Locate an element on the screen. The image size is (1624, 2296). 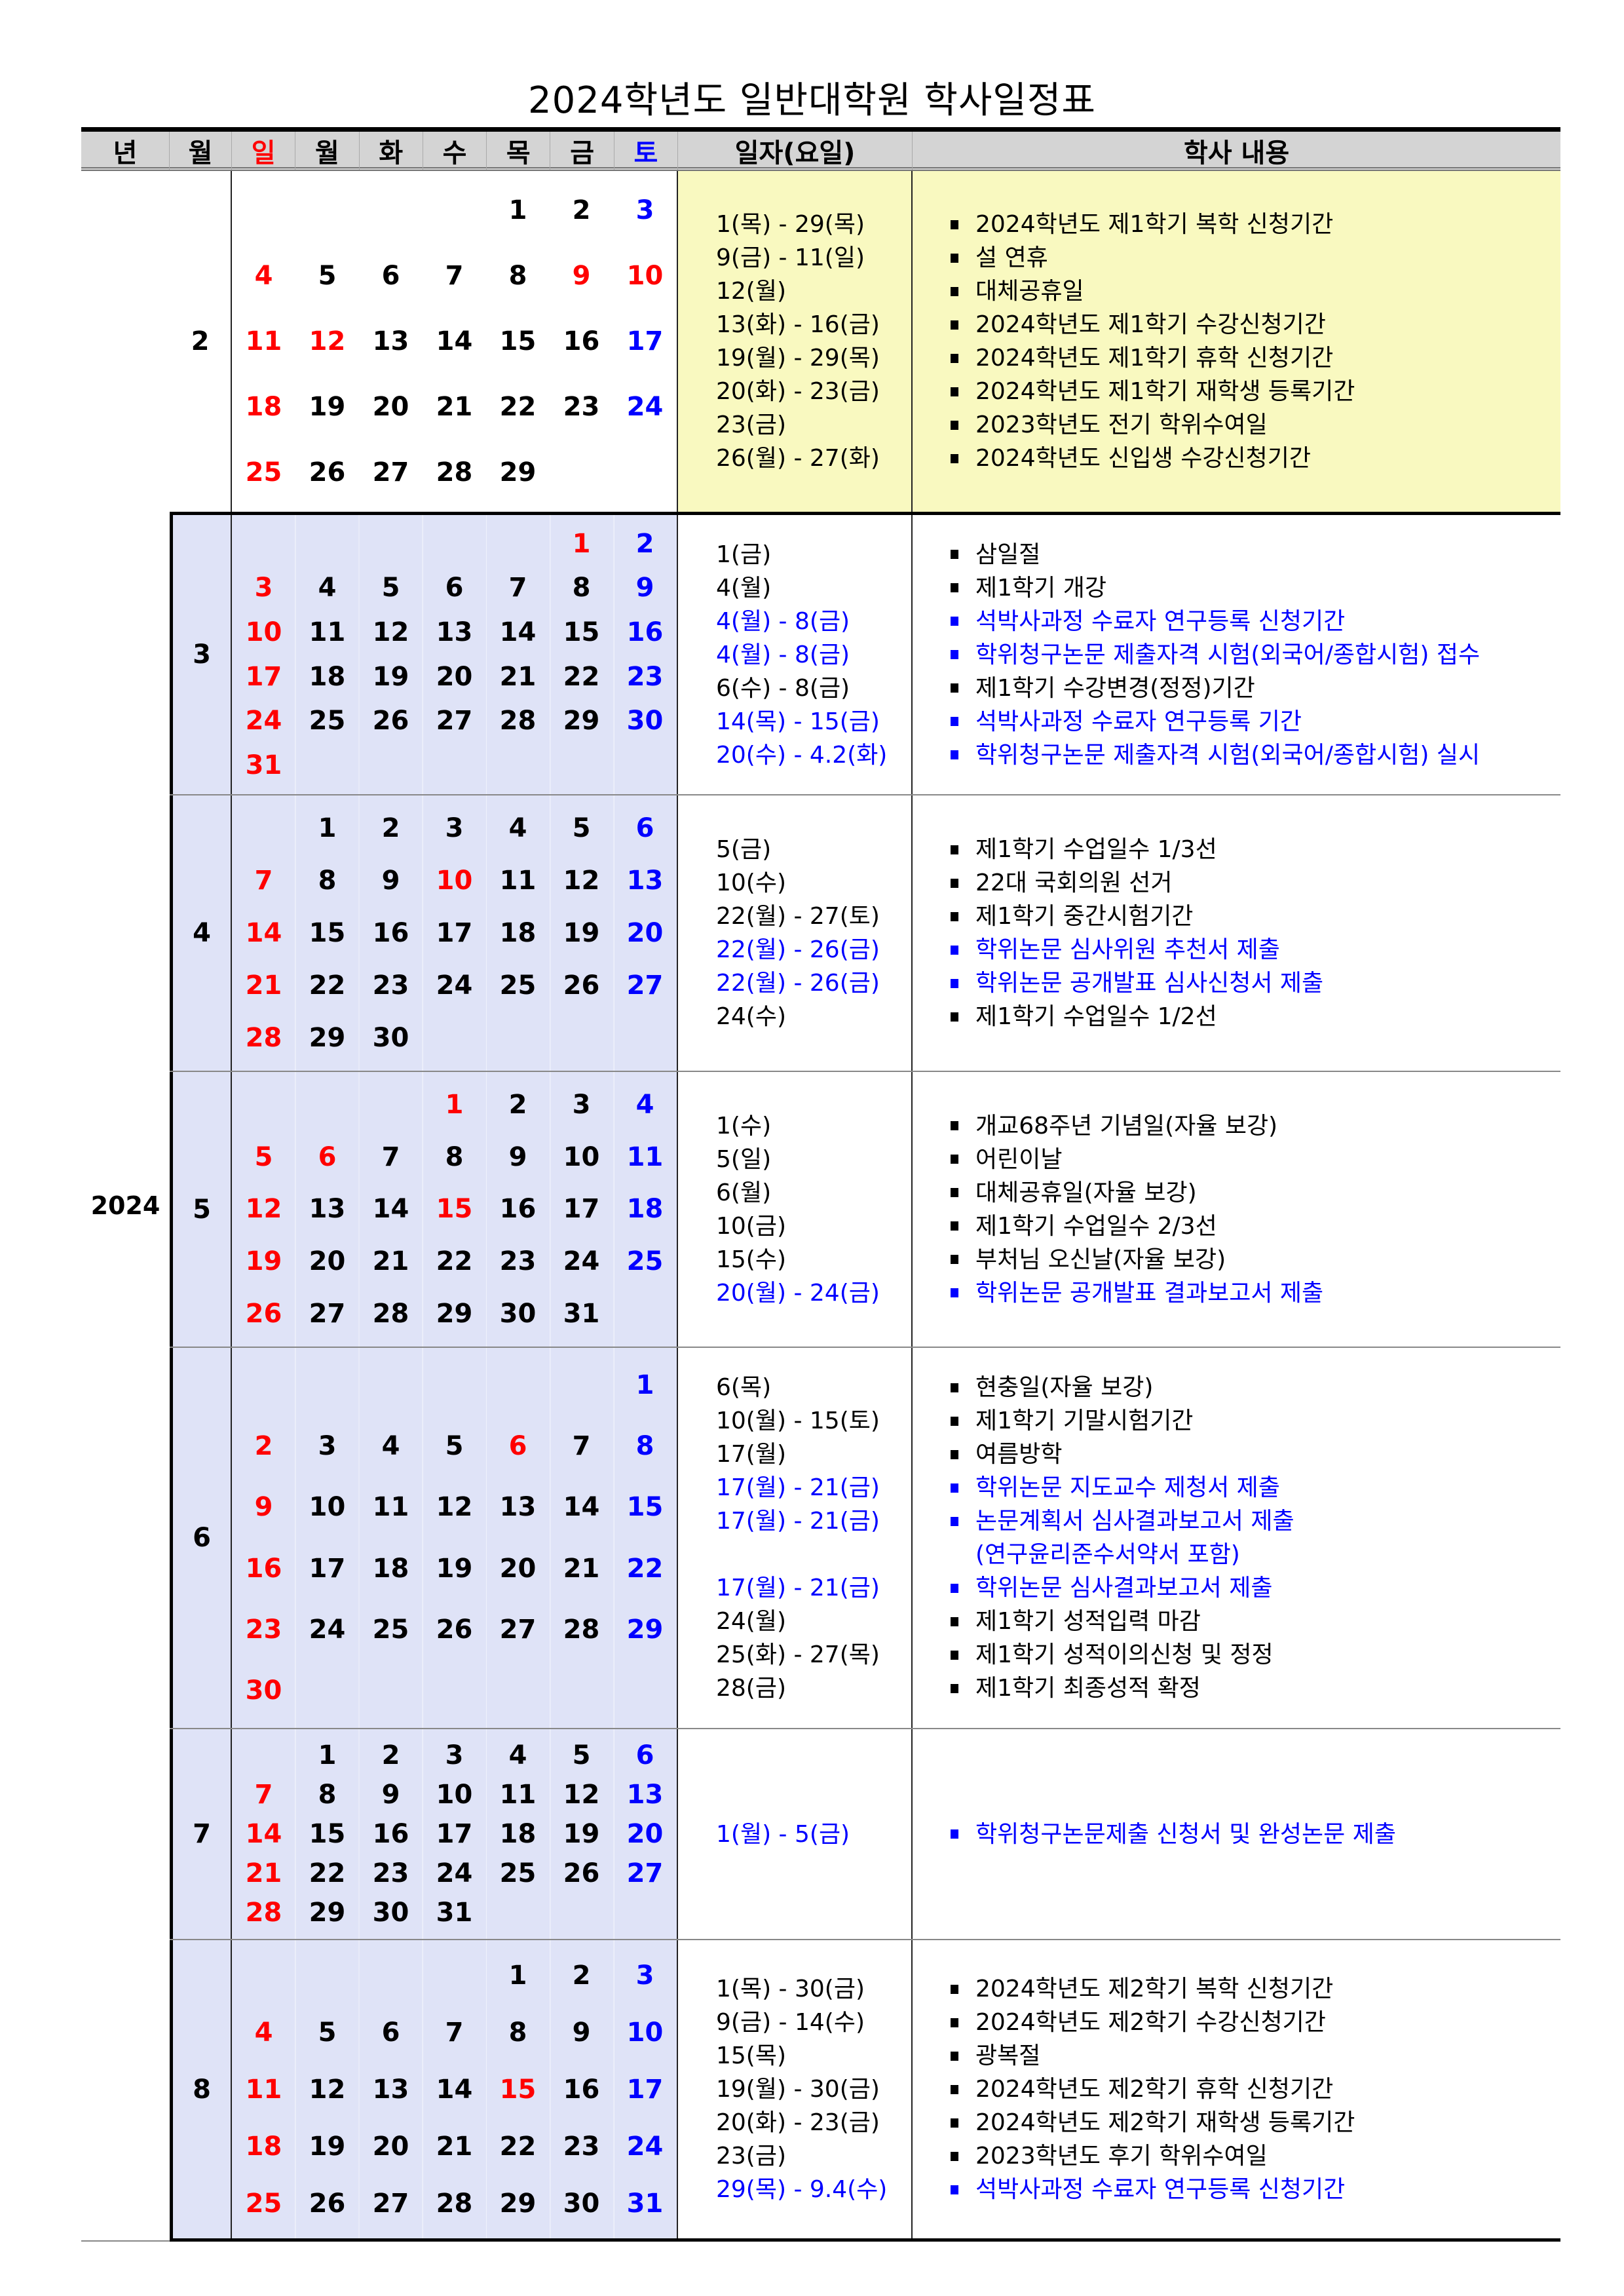
calendar-week: 31 is located at coordinates (454, 765).